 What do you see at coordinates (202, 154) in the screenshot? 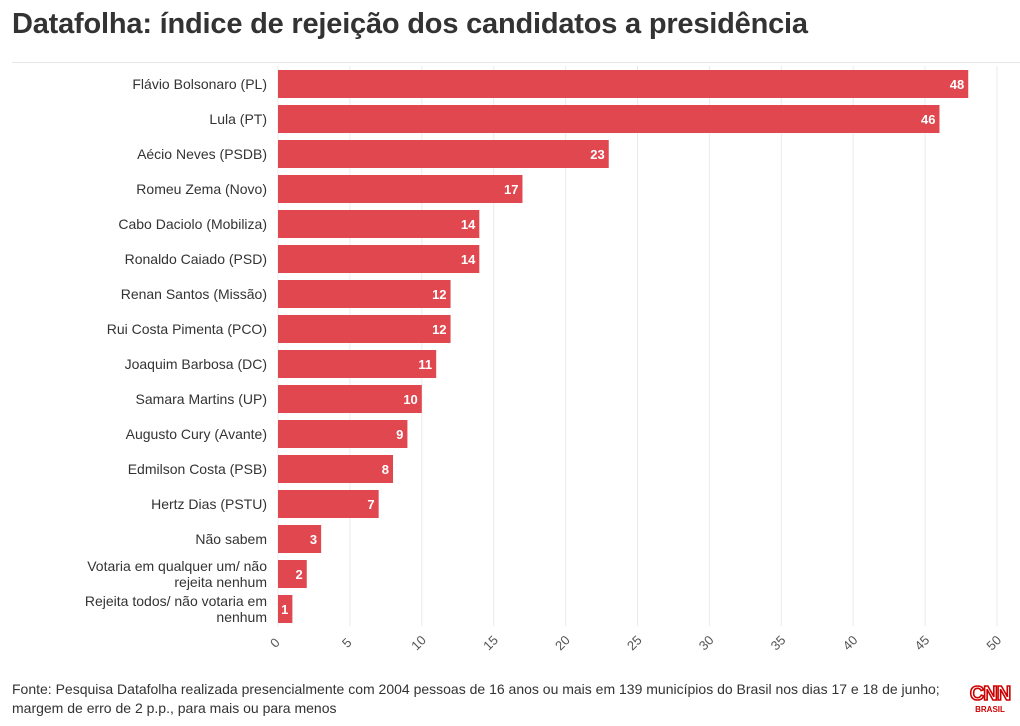
I see `category-label: Aécio Neves (PSDB)` at bounding box center [202, 154].